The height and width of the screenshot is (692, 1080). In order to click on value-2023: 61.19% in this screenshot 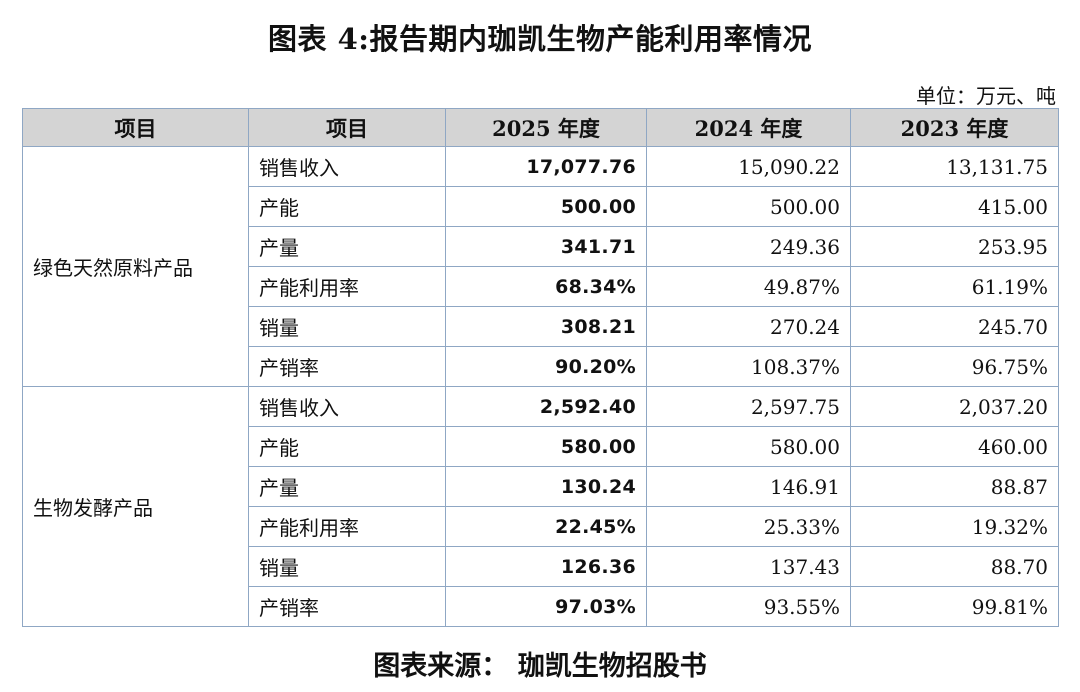, I will do `click(954, 286)`.